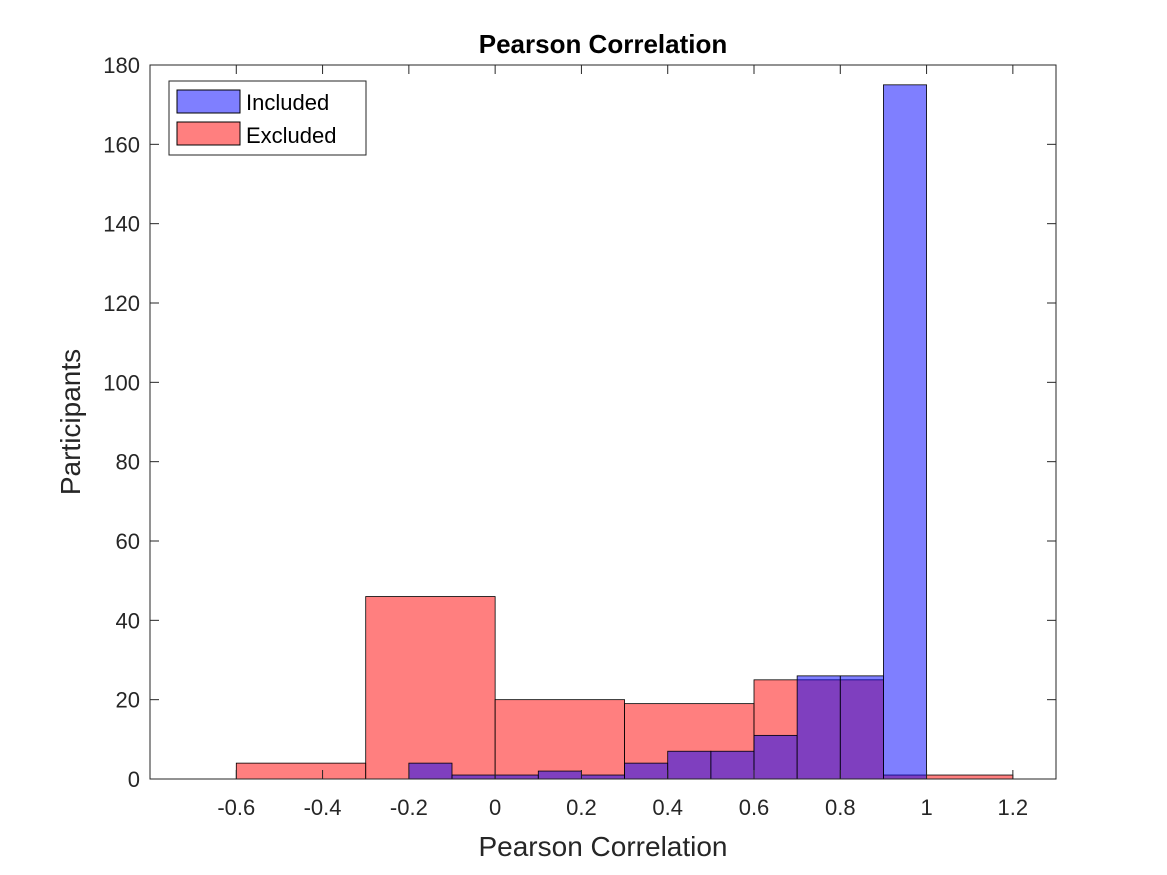 Image resolution: width=1167 pixels, height=875 pixels. What do you see at coordinates (581, 807) in the screenshot?
I see `x-tick-label: 0.2` at bounding box center [581, 807].